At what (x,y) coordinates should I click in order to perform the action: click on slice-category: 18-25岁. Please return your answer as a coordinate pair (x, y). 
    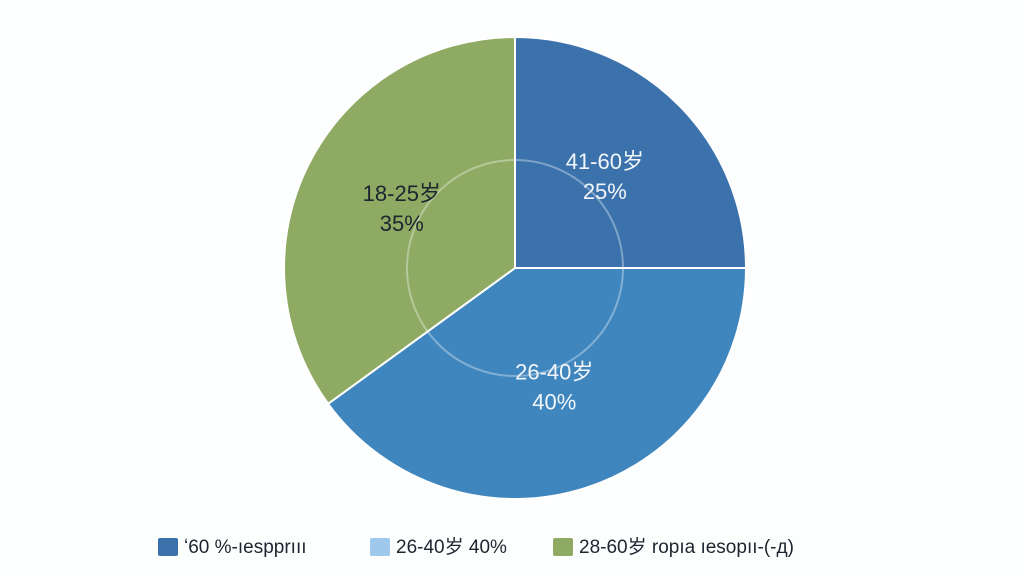
    Looking at the image, I should click on (402, 193).